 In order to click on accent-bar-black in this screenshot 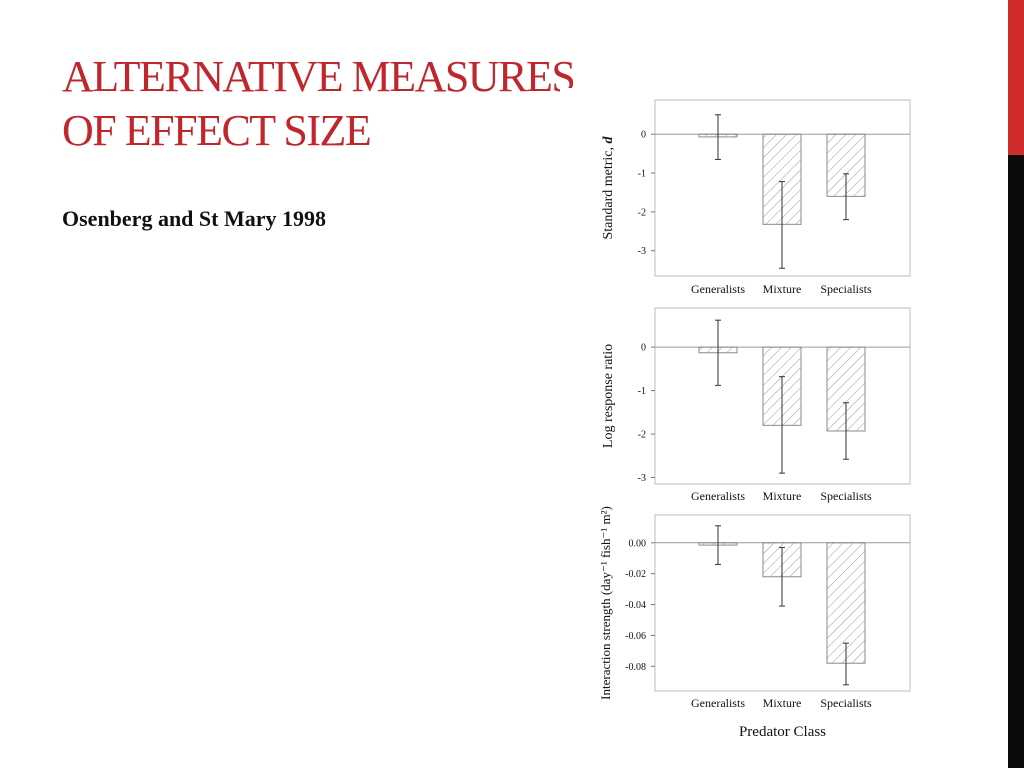, I will do `click(1016, 461)`.